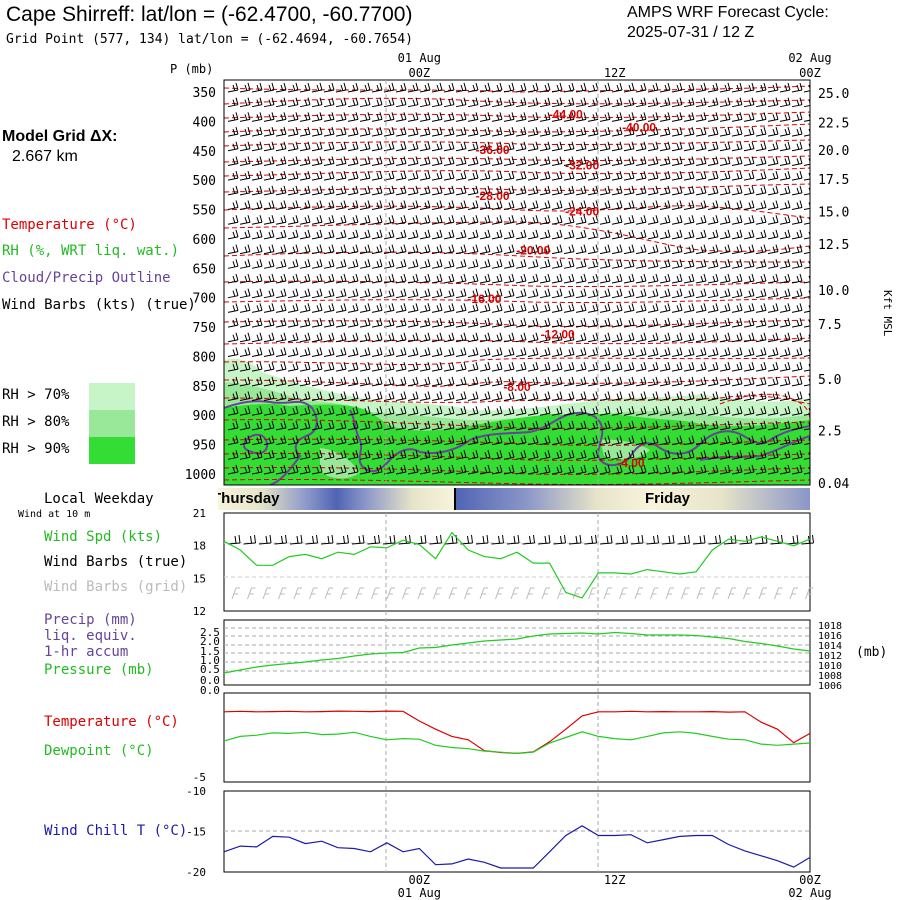 Image resolution: width=900 pixels, height=900 pixels. I want to click on surface-barb-grid, so click(437, 593).